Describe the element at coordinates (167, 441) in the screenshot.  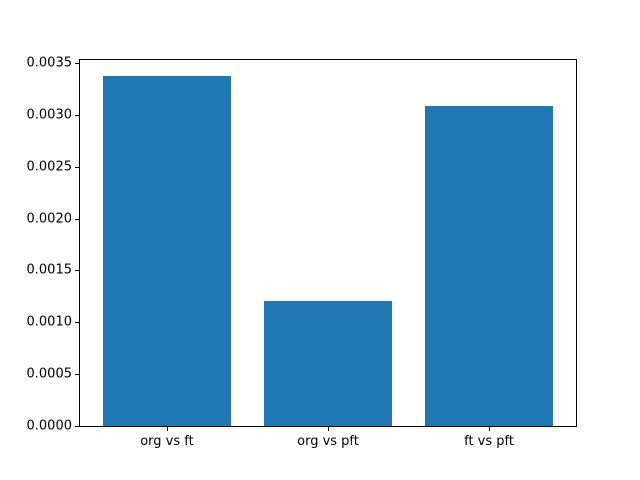
I see `x-tick-label: org vs ft` at that location.